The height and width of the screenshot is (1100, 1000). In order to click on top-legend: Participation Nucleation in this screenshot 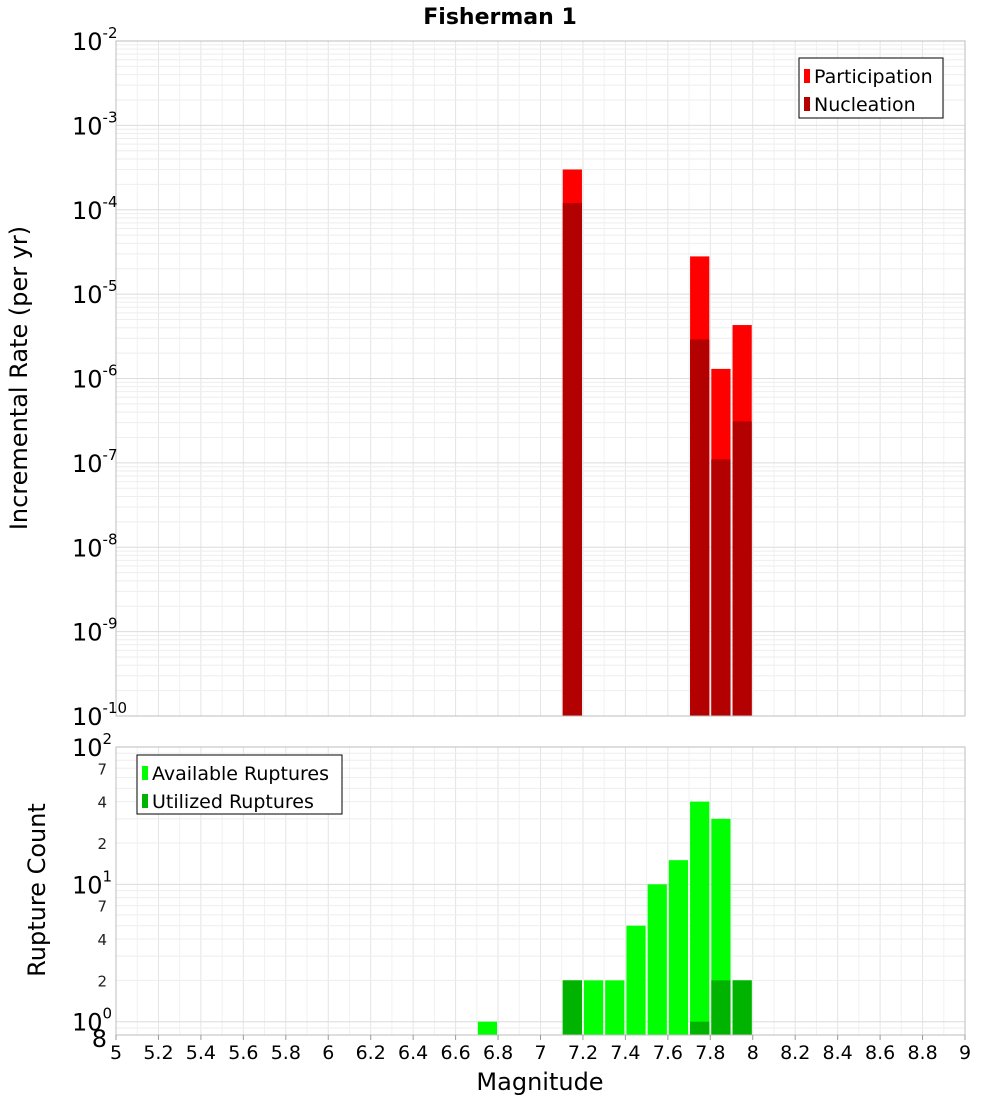, I will do `click(871, 88)`.